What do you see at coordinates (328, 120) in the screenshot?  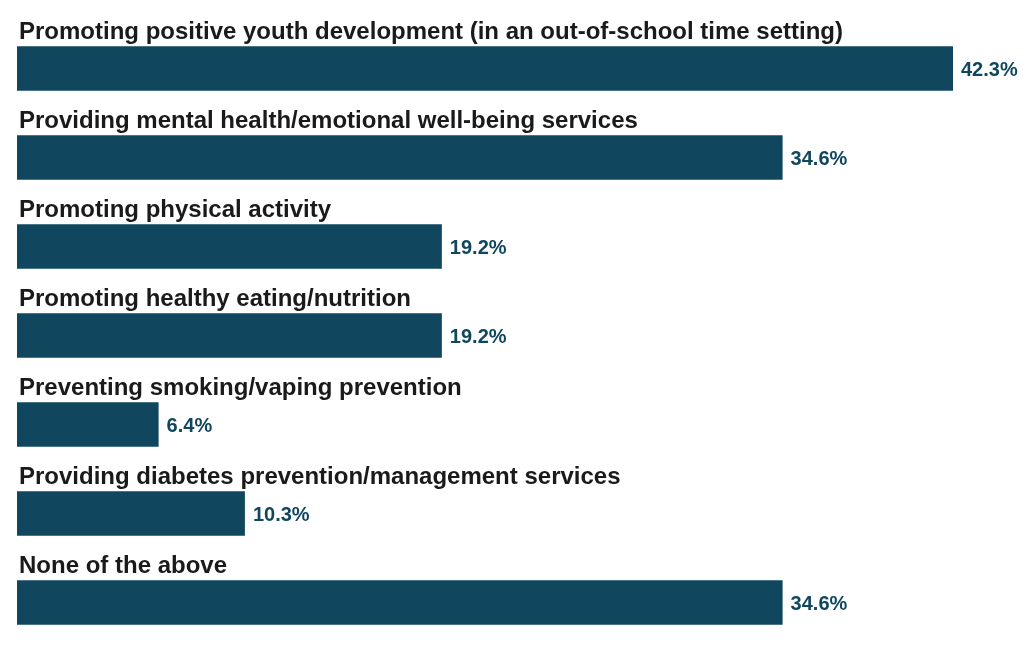 I see `y-tick-label: Providing mental health/emotional well-being services` at bounding box center [328, 120].